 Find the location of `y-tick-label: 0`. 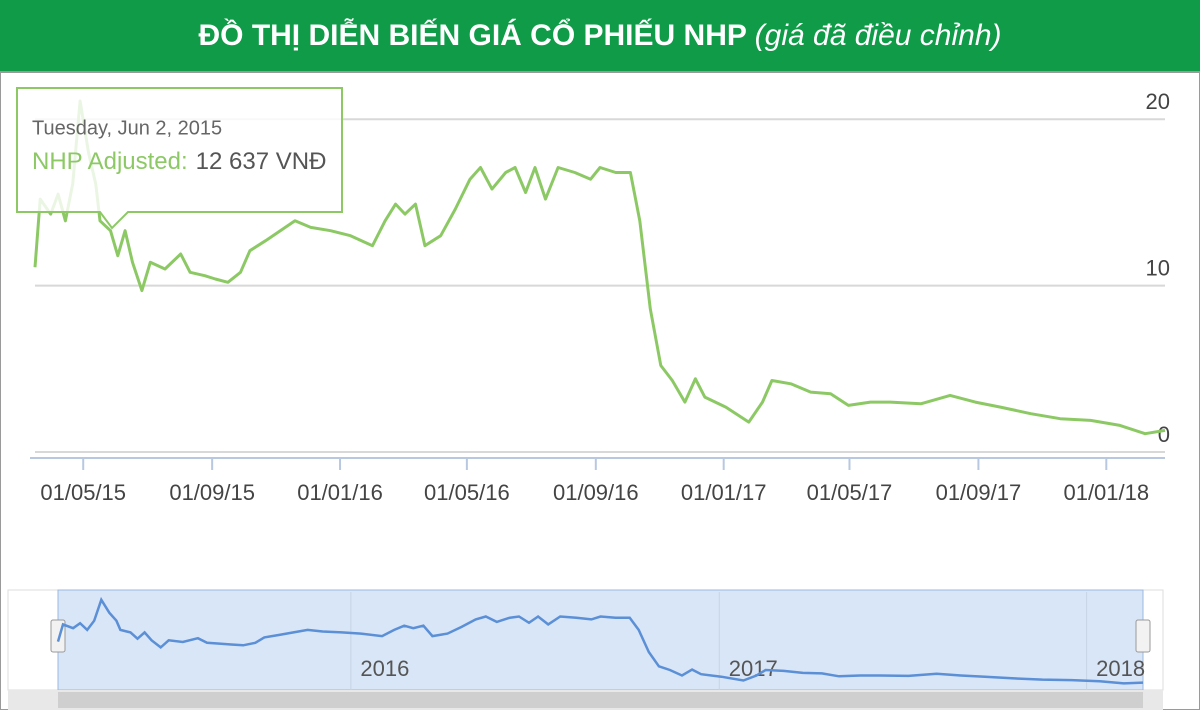

y-tick-label: 0 is located at coordinates (1164, 434).